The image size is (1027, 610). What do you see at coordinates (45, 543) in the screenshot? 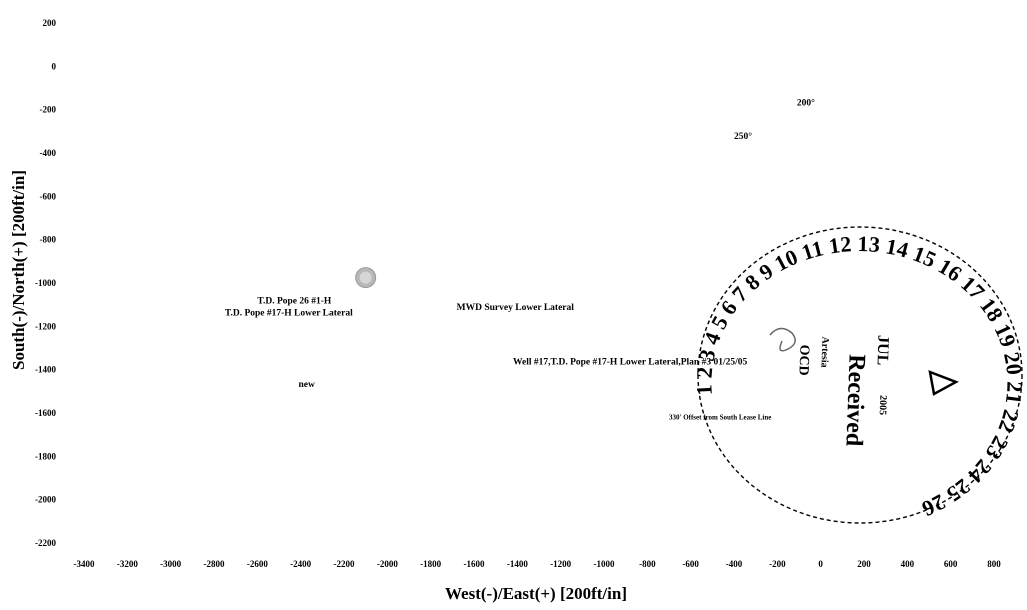
I see `y-tick-label: -2200` at bounding box center [45, 543].